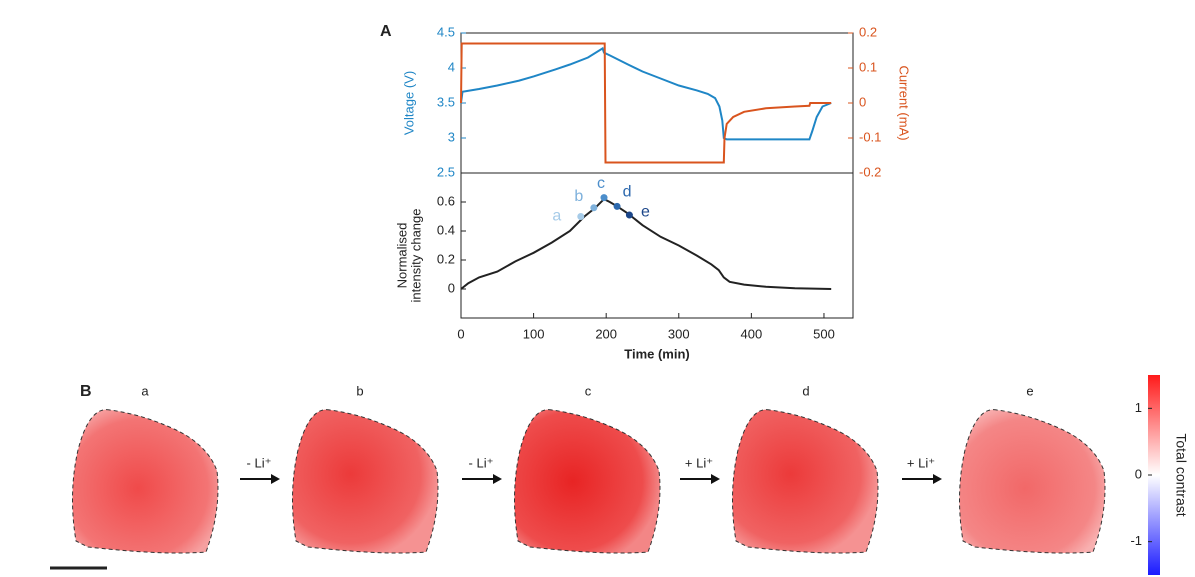 The height and width of the screenshot is (577, 1195). Describe the element at coordinates (1029, 390) in the screenshot. I see `image-label: e` at that location.